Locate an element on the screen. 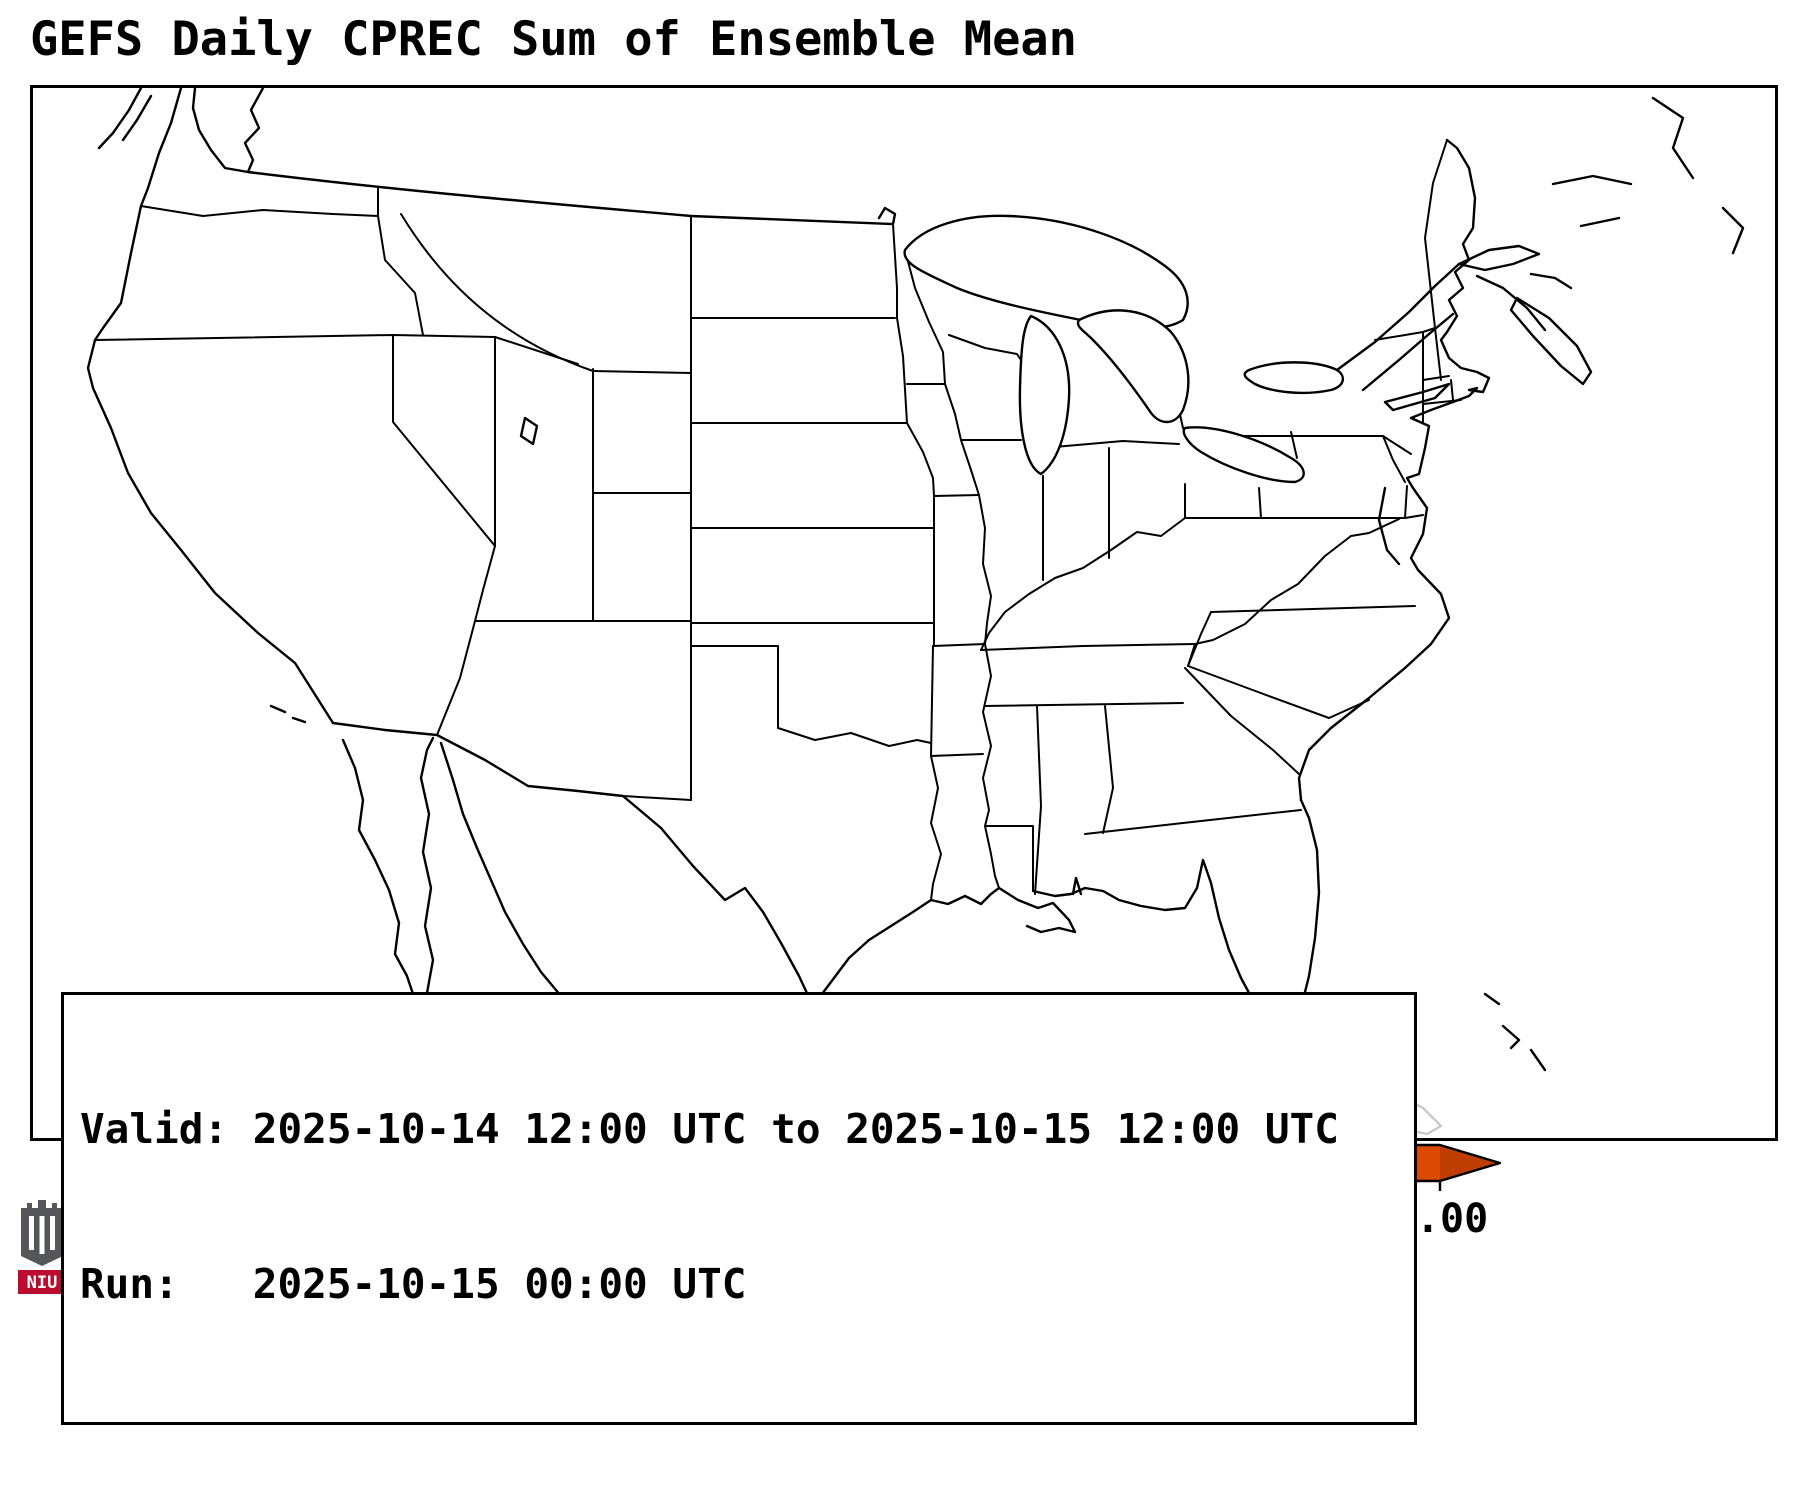  chart-title: GEFS Daily CPREC Sum of Ensemble Mean is located at coordinates (553, 39).